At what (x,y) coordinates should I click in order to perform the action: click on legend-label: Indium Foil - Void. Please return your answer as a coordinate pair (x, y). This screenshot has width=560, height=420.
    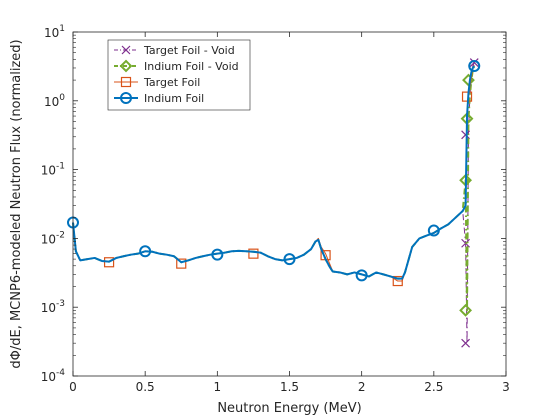
    Looking at the image, I should click on (191, 66).